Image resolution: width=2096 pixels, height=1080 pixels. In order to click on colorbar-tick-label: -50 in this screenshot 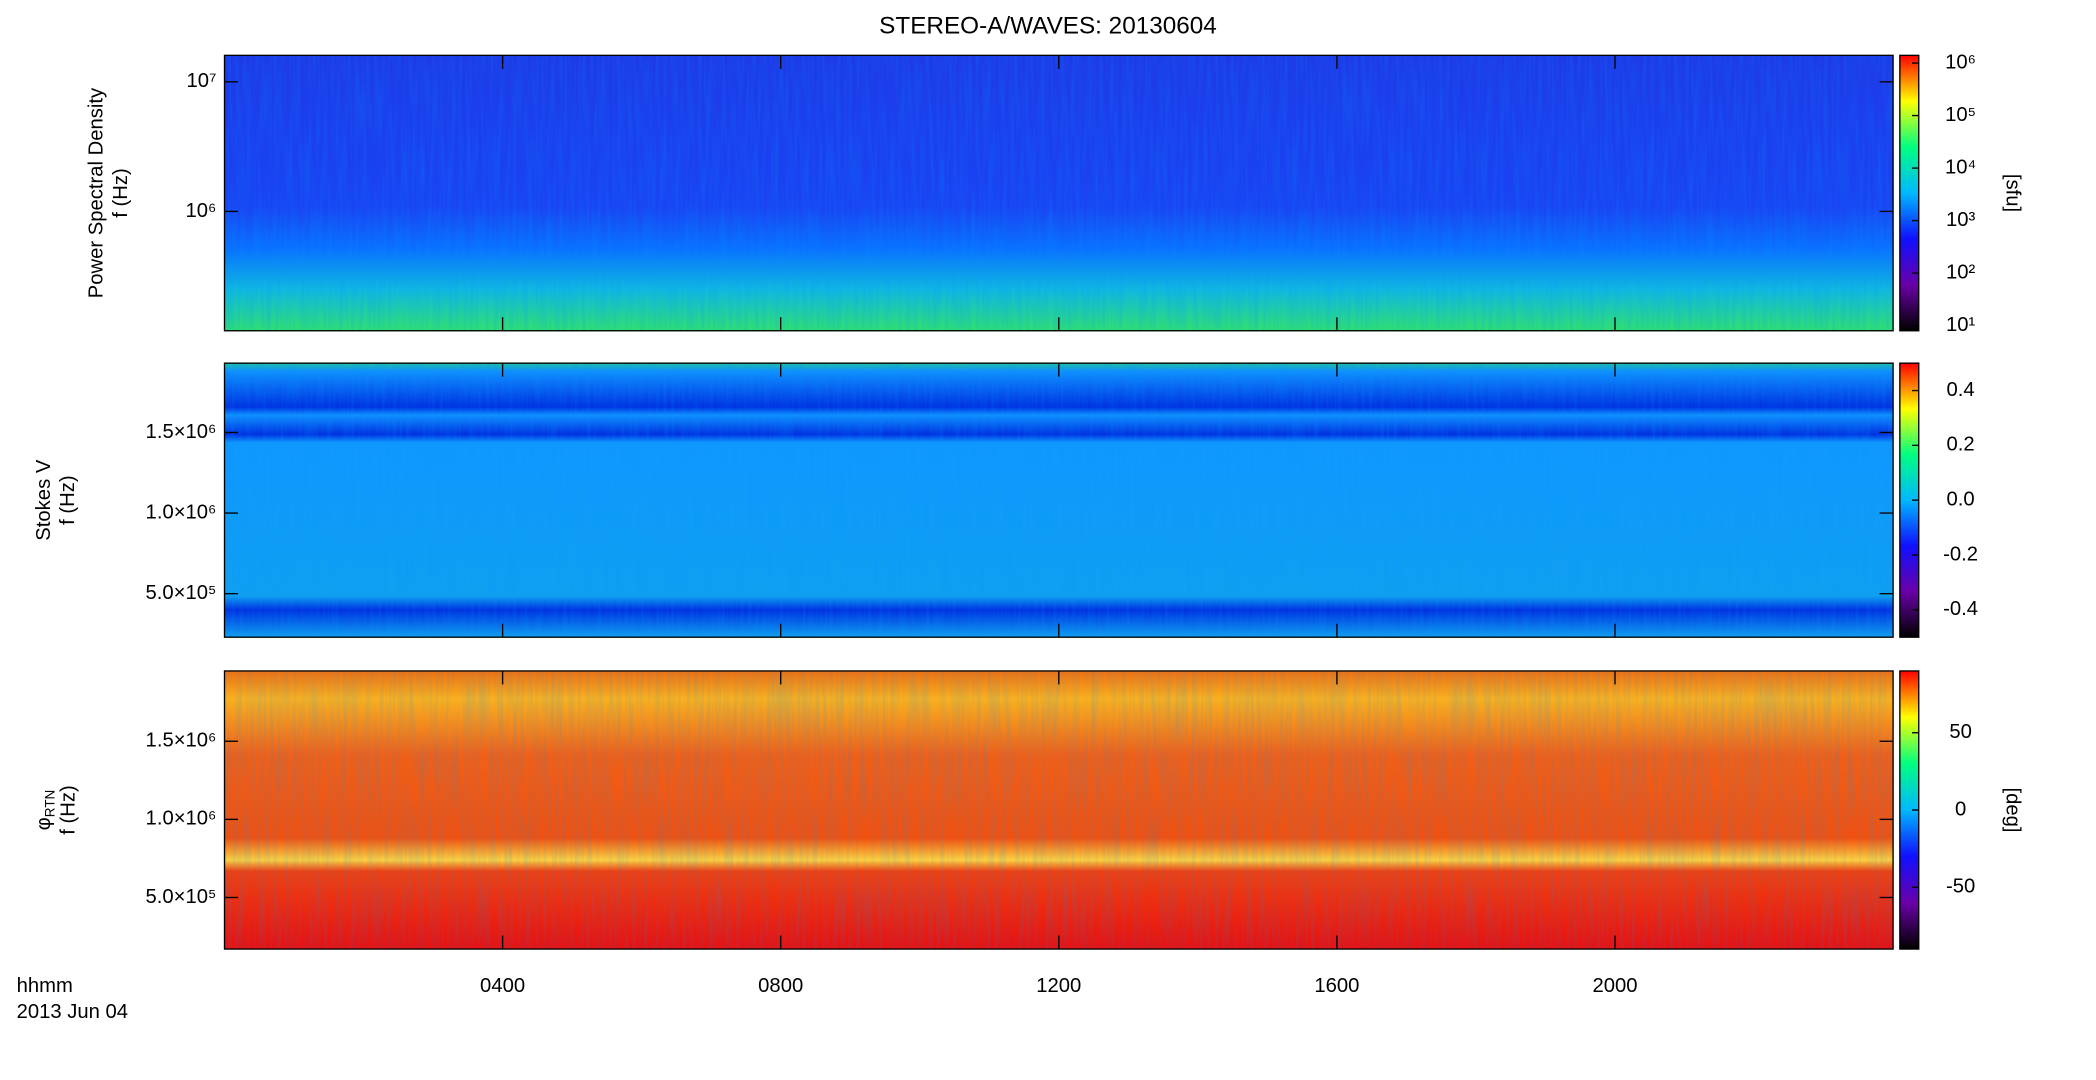, I will do `click(1960, 887)`.